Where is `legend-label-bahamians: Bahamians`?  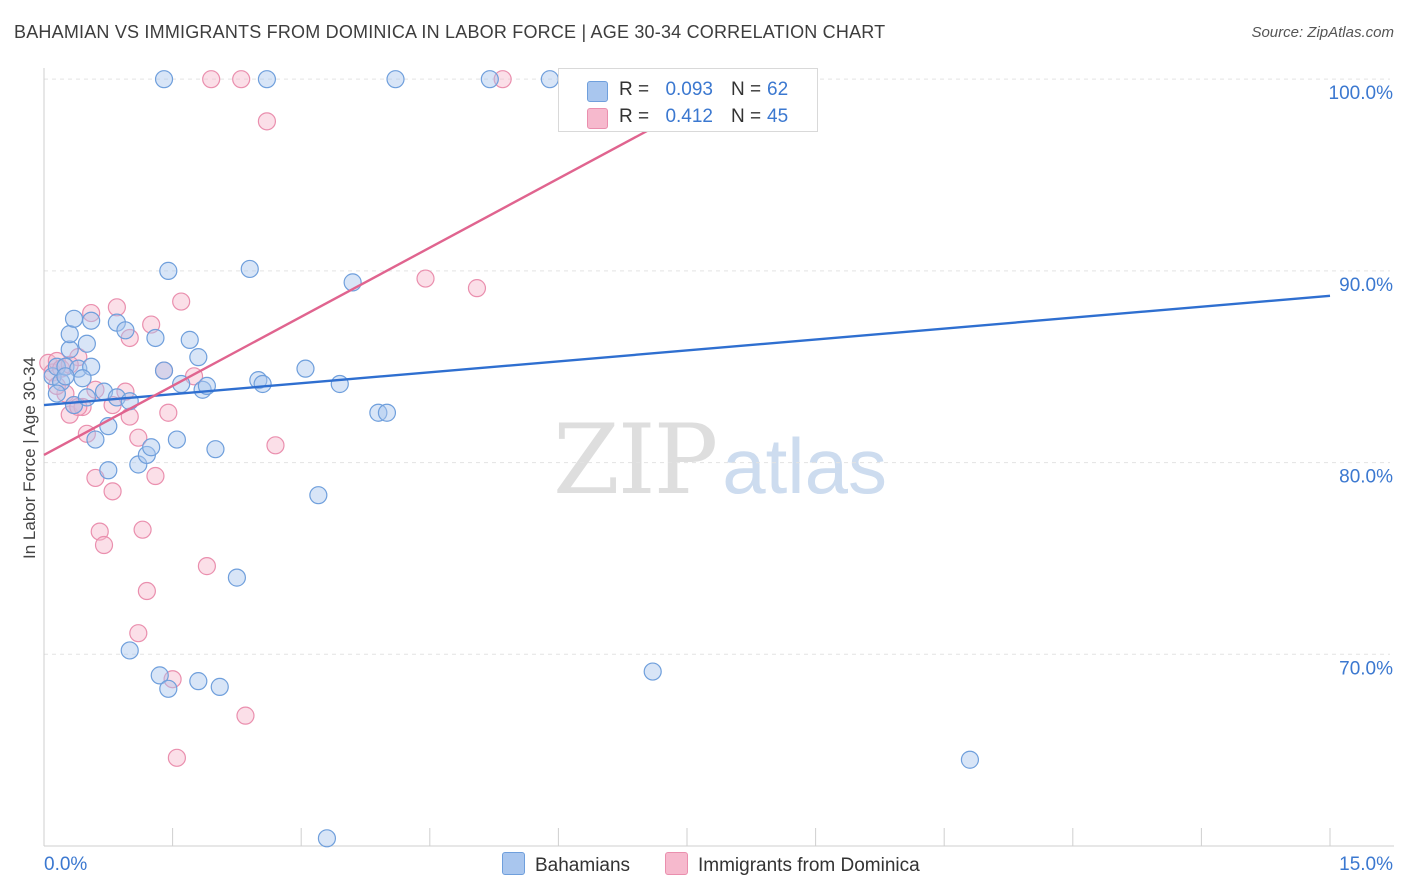 legend-label-bahamians: Bahamians is located at coordinates (583, 865).